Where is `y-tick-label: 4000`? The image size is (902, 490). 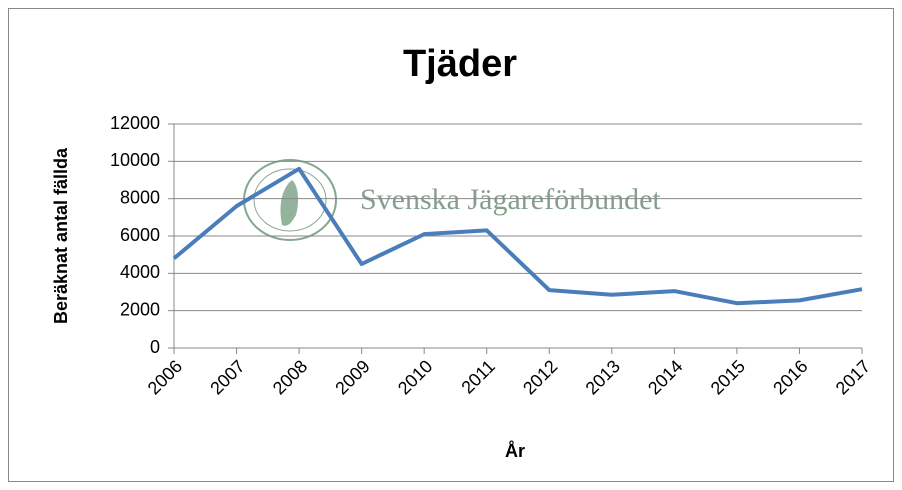 y-tick-label: 4000 is located at coordinates (140, 272).